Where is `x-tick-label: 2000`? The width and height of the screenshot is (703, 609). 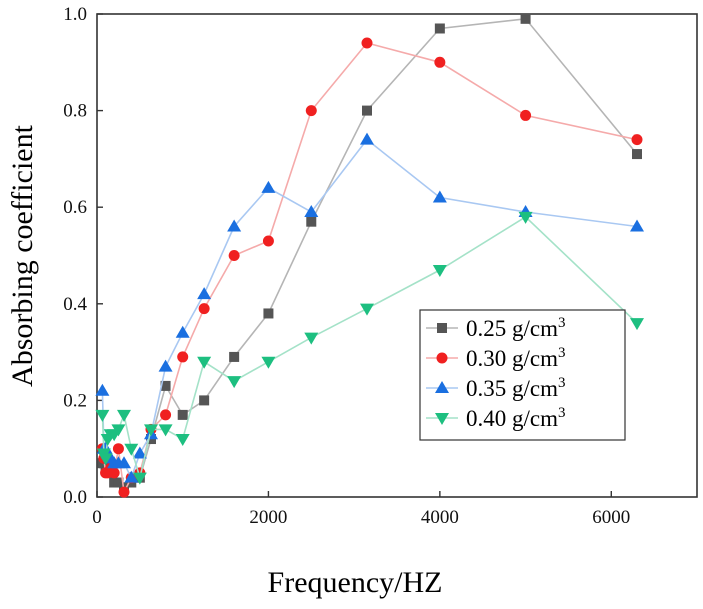 x-tick-label: 2000 is located at coordinates (268, 517).